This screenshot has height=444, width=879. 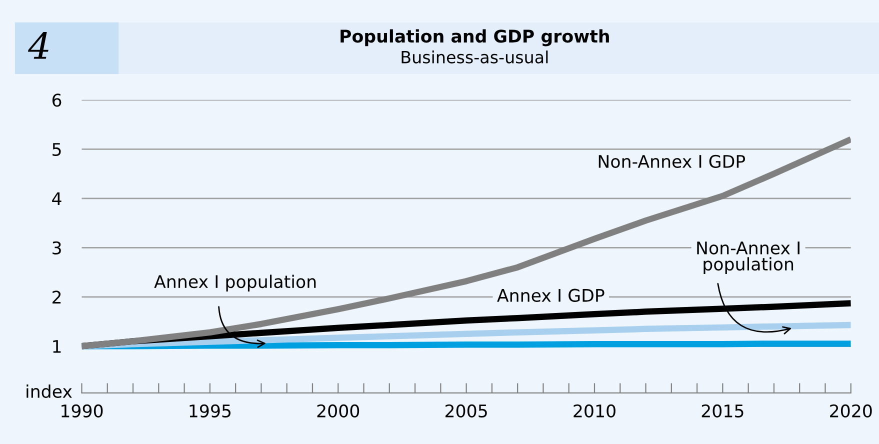 What do you see at coordinates (56, 247) in the screenshot?
I see `y-tick-label: 3` at bounding box center [56, 247].